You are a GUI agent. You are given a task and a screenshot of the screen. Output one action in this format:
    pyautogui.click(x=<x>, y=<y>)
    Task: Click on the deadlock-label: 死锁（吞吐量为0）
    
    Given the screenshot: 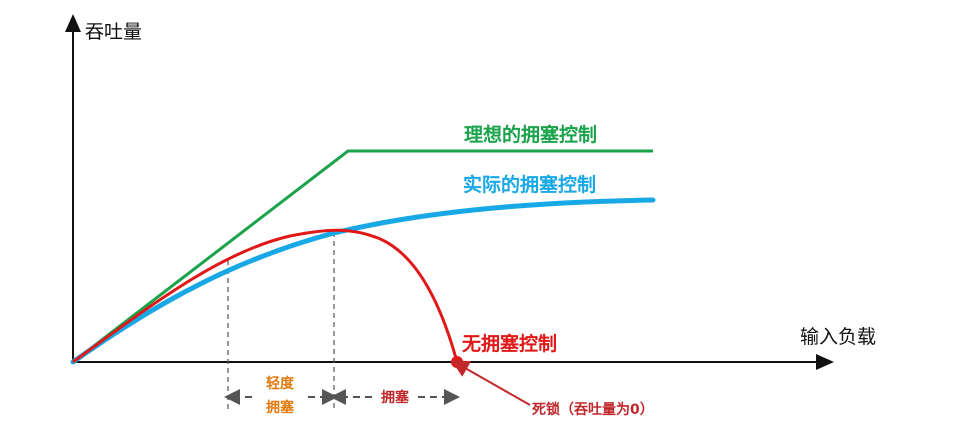 What is the action you would take?
    pyautogui.click(x=592, y=409)
    